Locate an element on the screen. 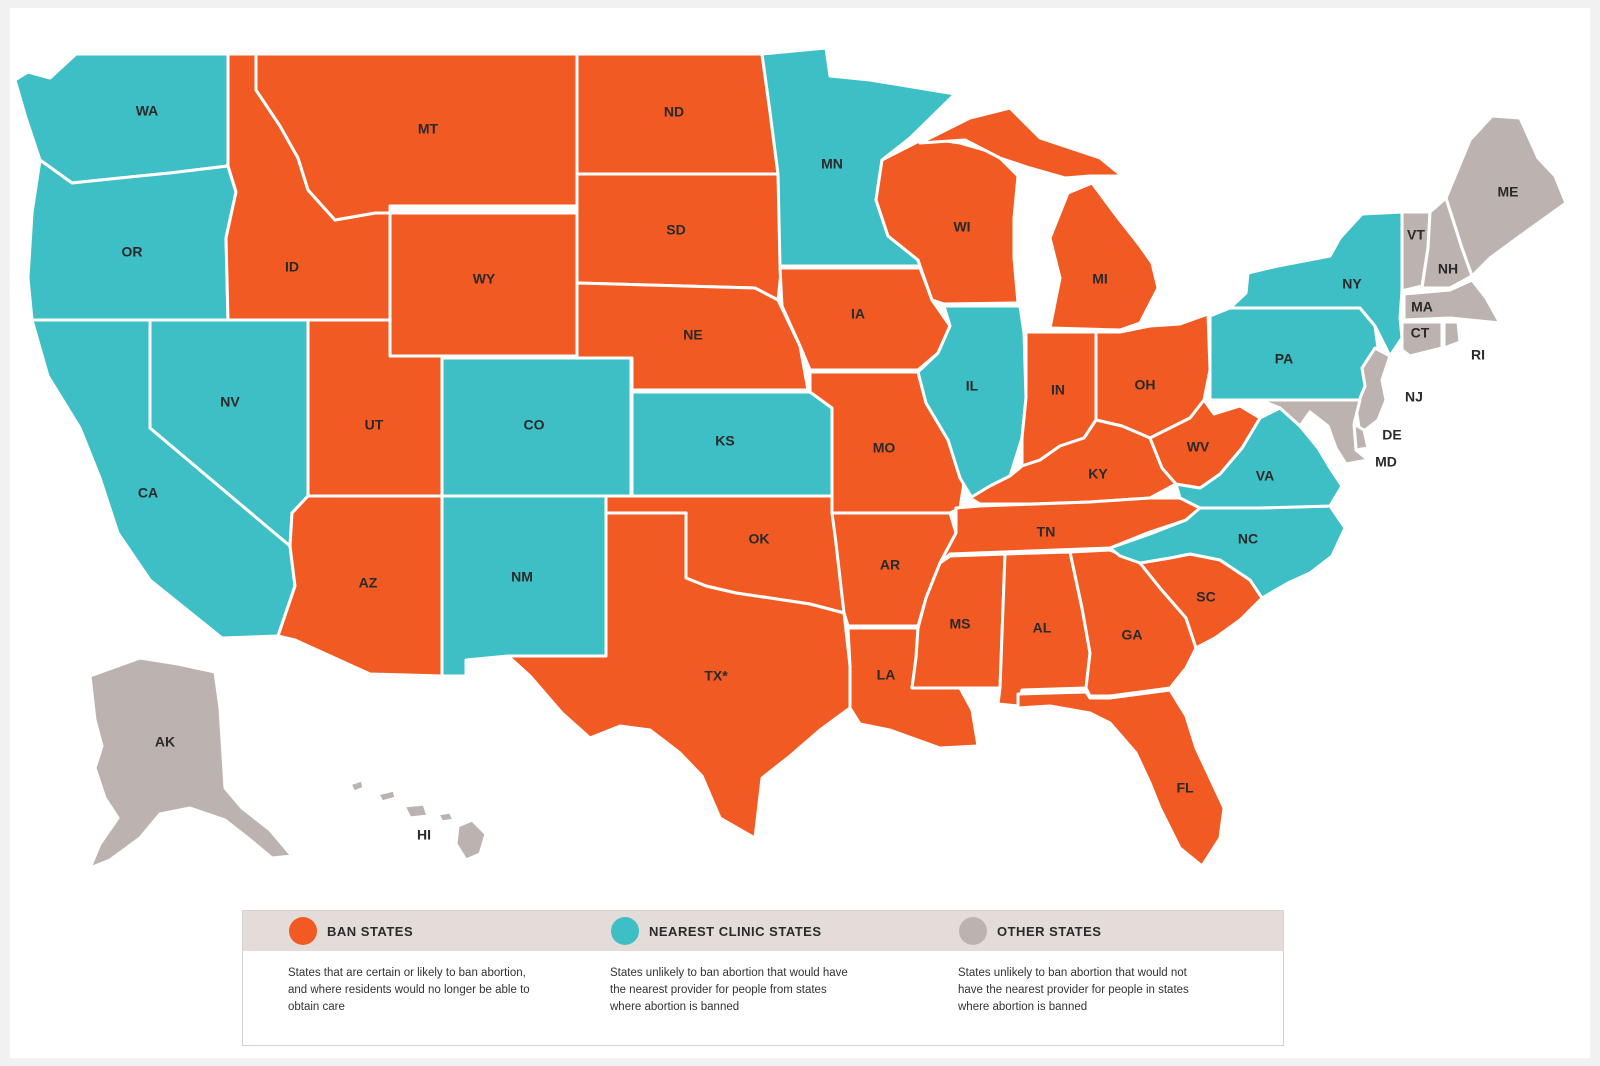 This screenshot has width=1600, height=1066. nearest-clinic-swatch-icon is located at coordinates (625, 931).